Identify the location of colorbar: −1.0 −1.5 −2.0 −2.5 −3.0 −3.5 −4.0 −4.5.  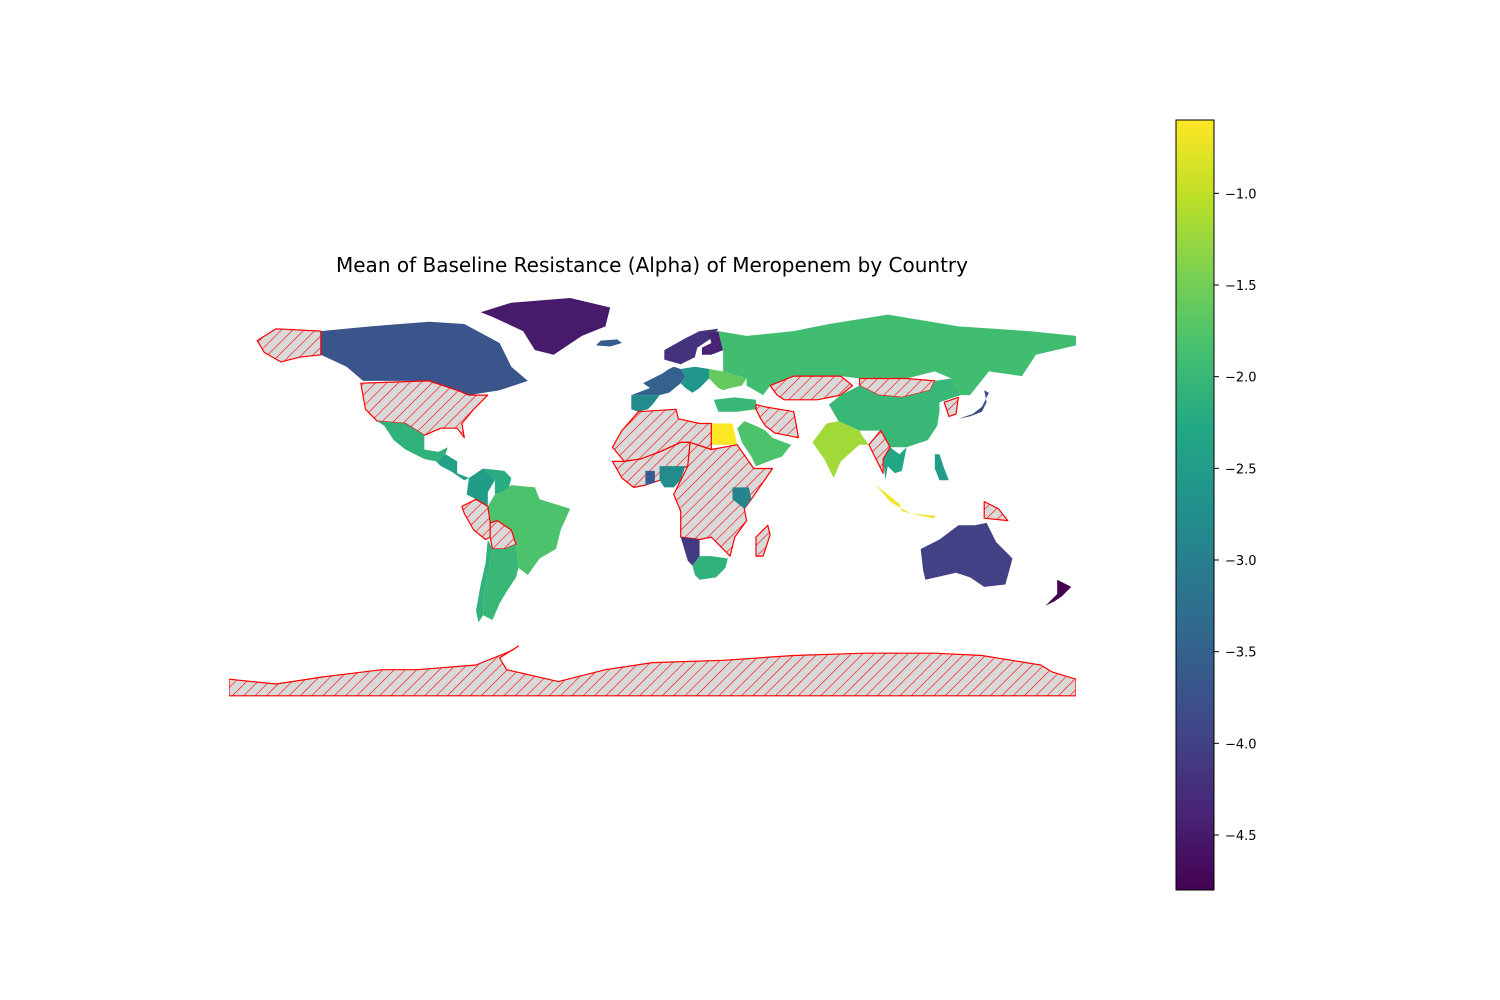
(1216, 505).